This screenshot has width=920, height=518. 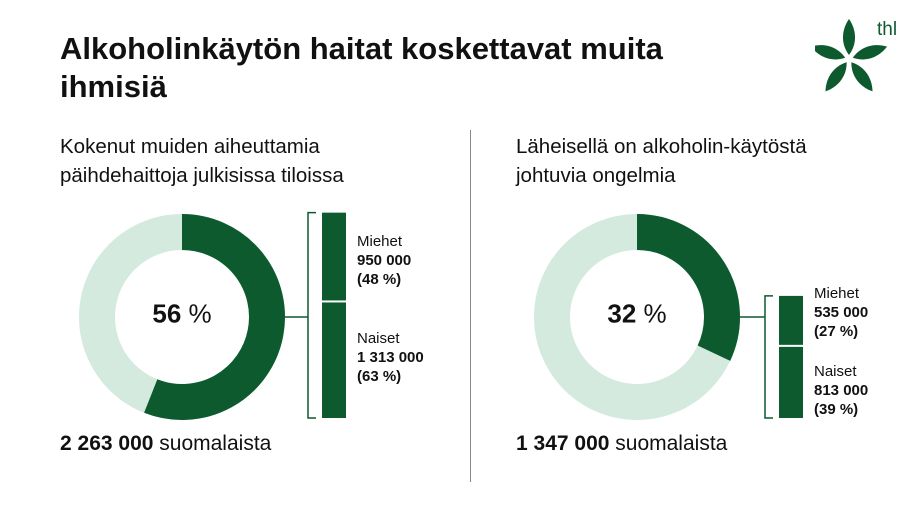 I want to click on chart-2-percent: 32 %, so click(x=636, y=314).